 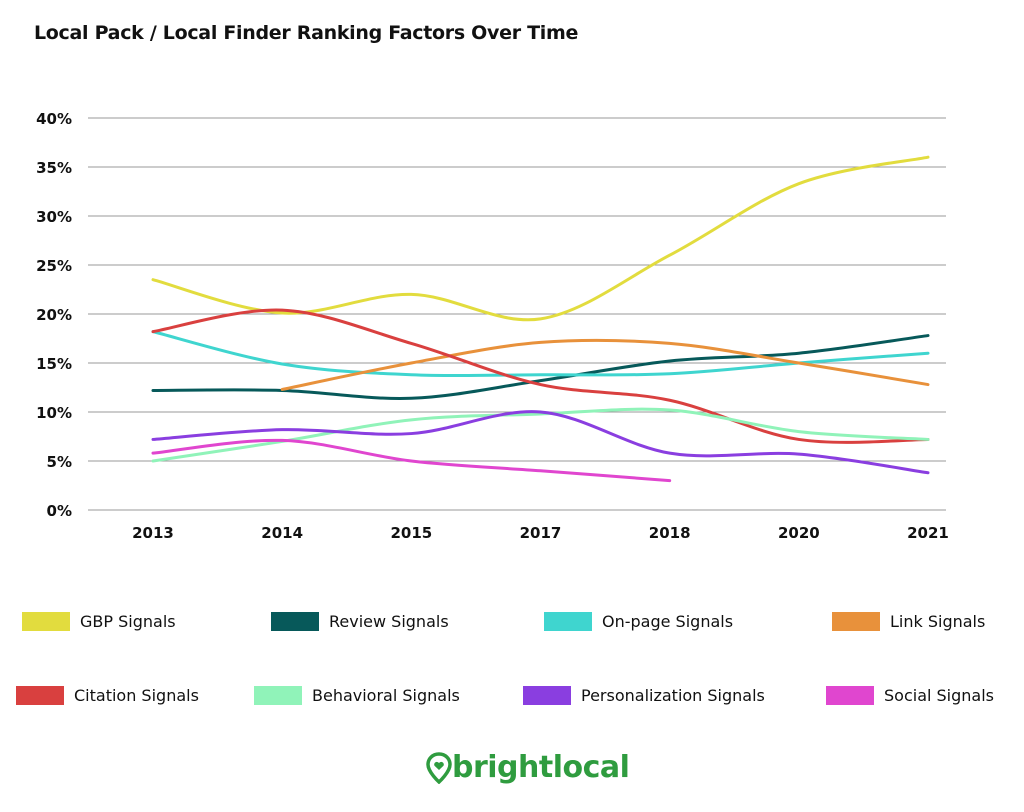 I want to click on legend-item: Social Signals, so click(x=910, y=695).